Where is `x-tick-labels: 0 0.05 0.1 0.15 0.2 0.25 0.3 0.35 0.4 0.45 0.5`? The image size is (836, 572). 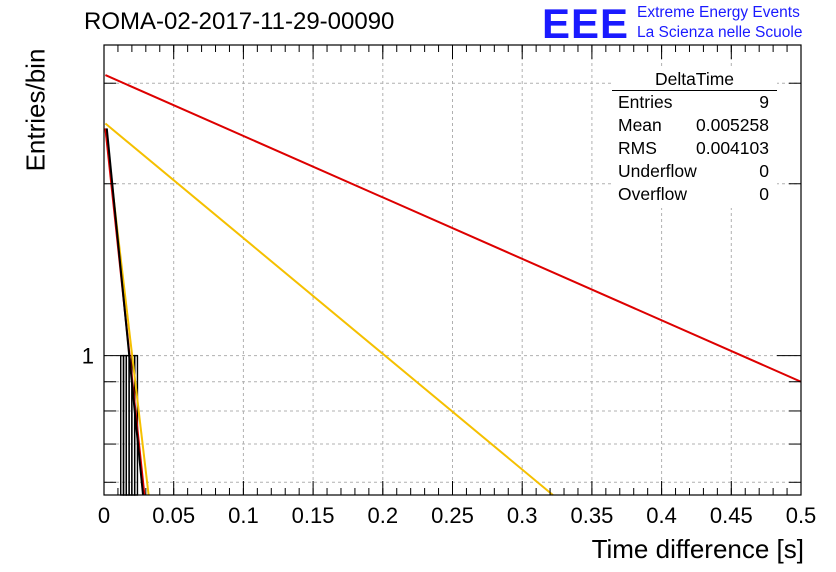 x-tick-labels: 0 0.05 0.1 0.15 0.2 0.25 0.3 0.35 0.4 0.45 0.5 is located at coordinates (457, 515).